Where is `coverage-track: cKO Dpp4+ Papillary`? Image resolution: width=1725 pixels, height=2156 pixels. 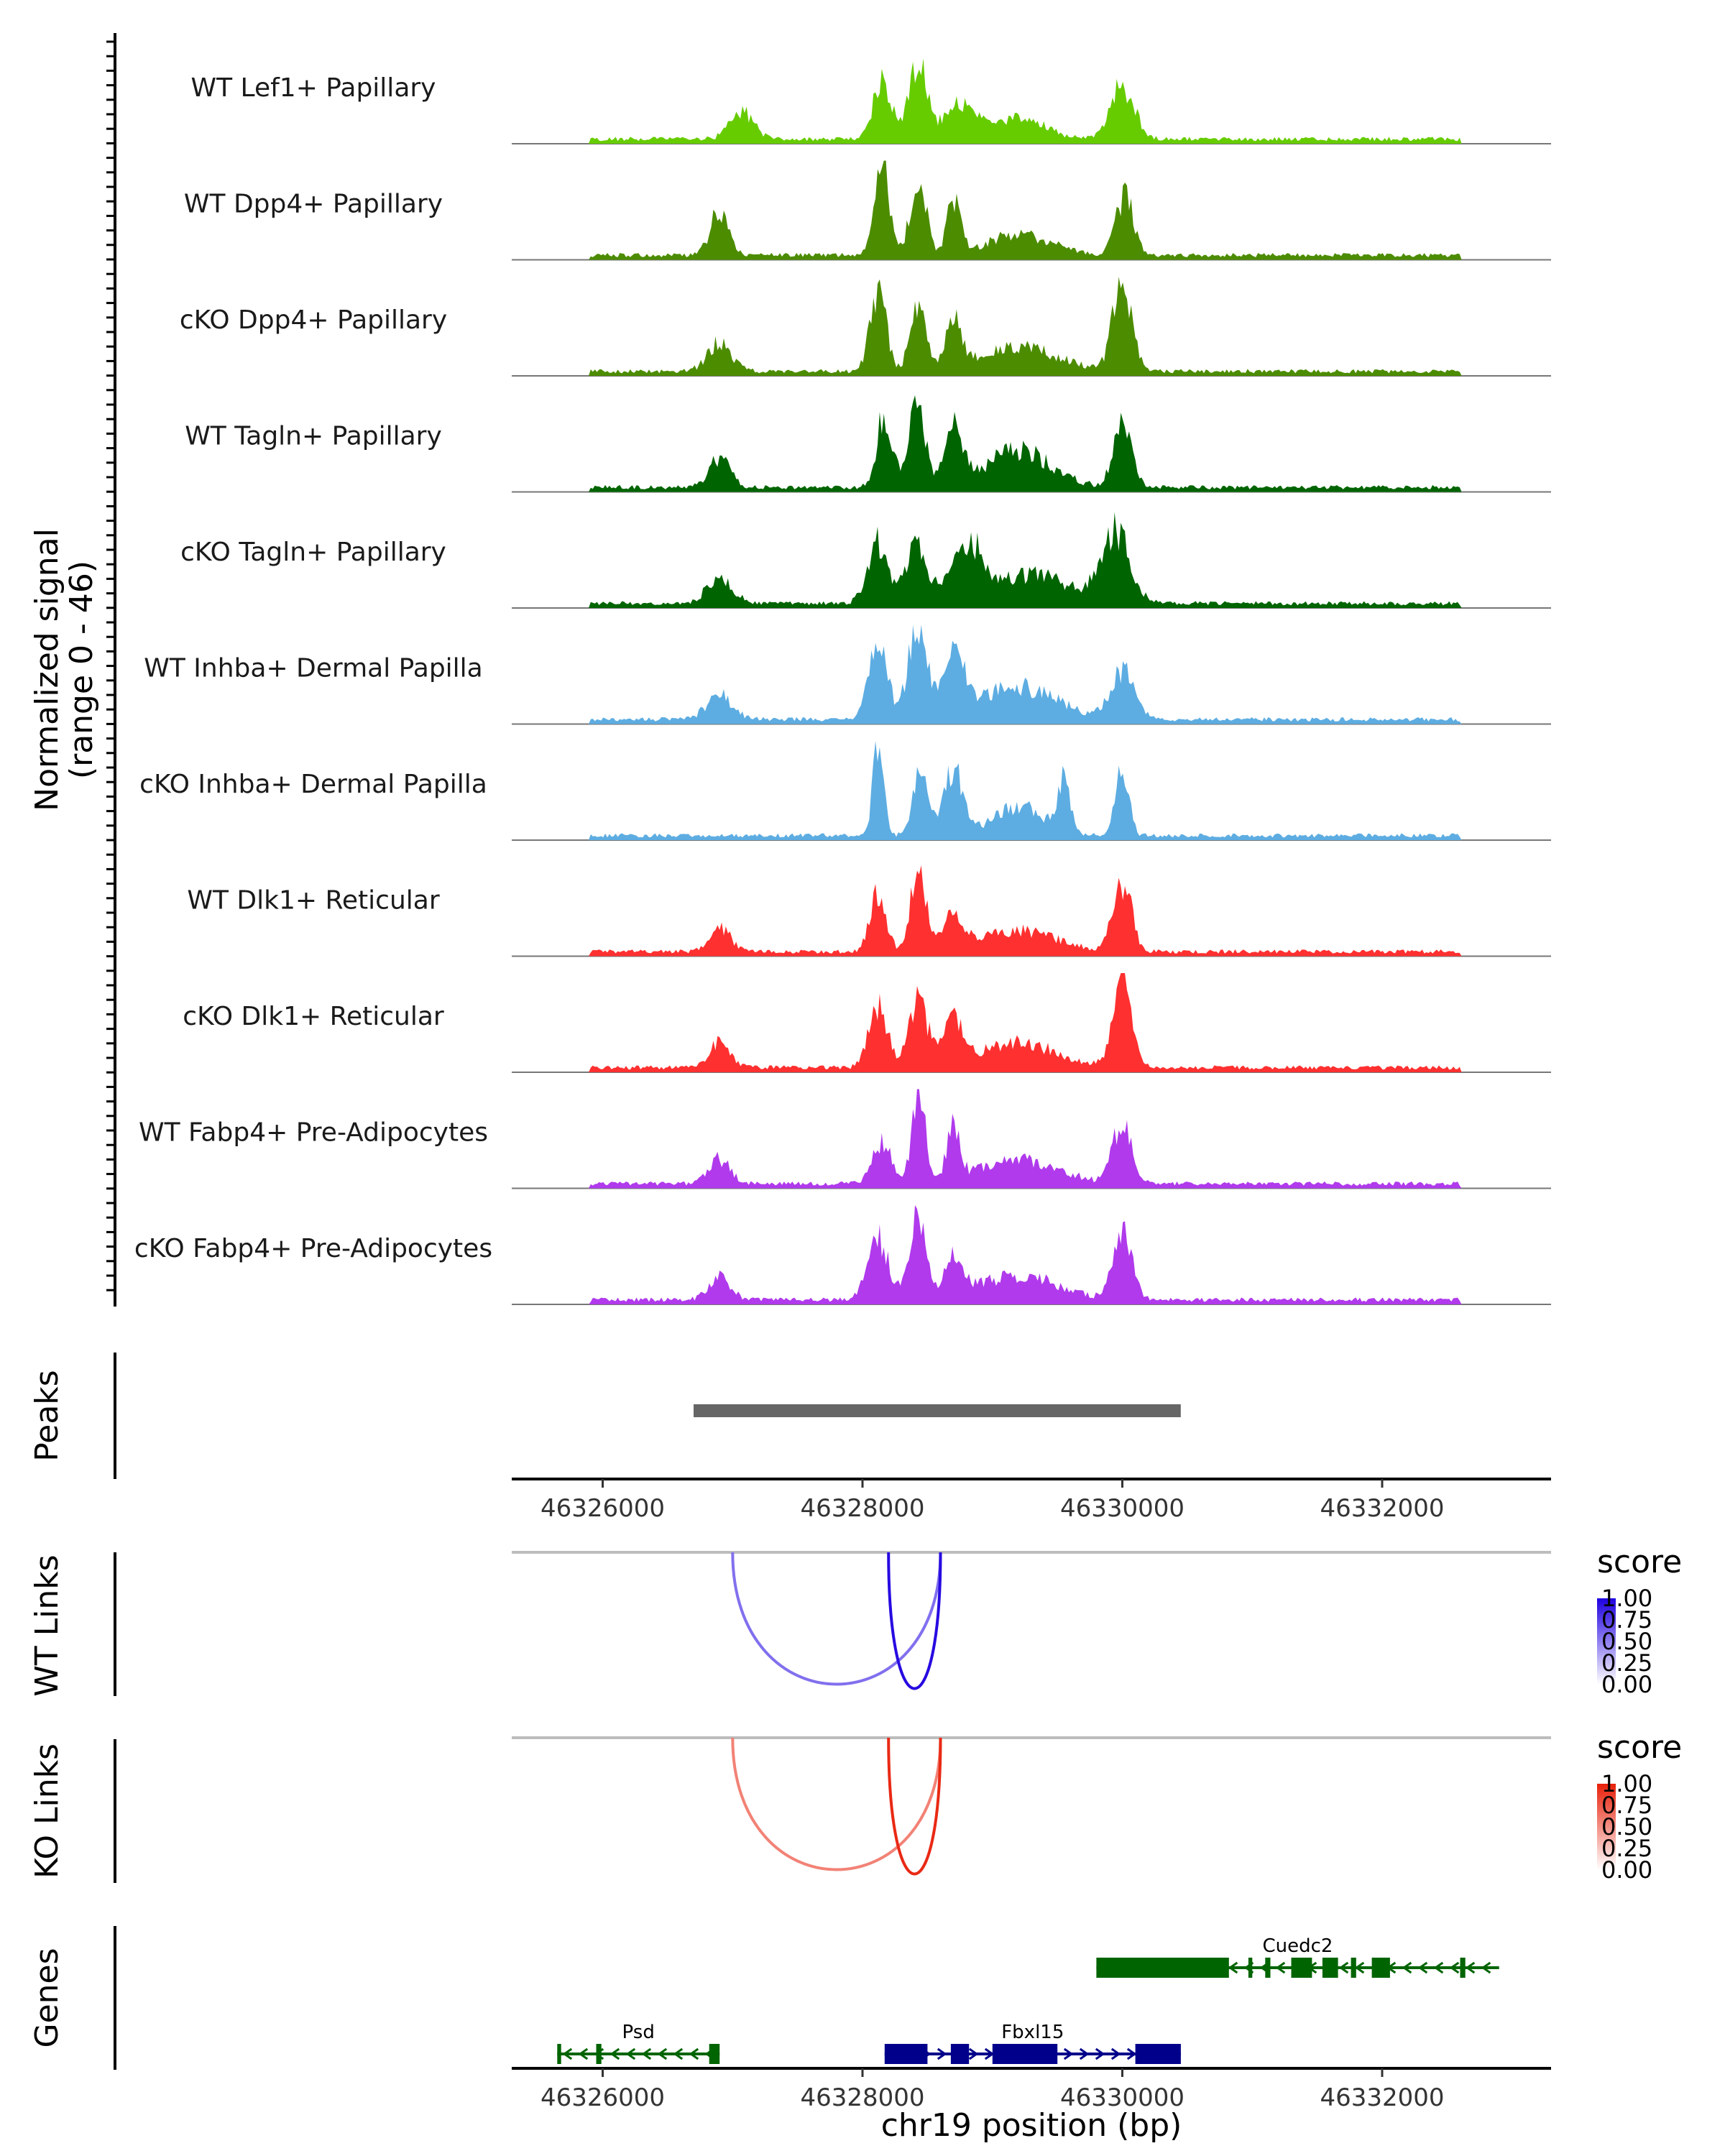
coverage-track: cKO Dpp4+ Papillary is located at coordinates (865, 327).